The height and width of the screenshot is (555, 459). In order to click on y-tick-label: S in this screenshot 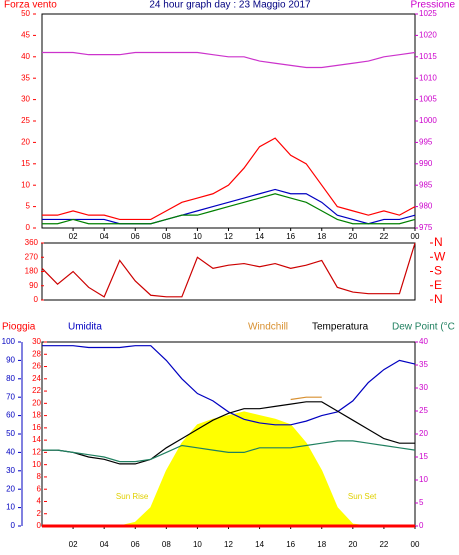, I will do `click(438, 271)`.